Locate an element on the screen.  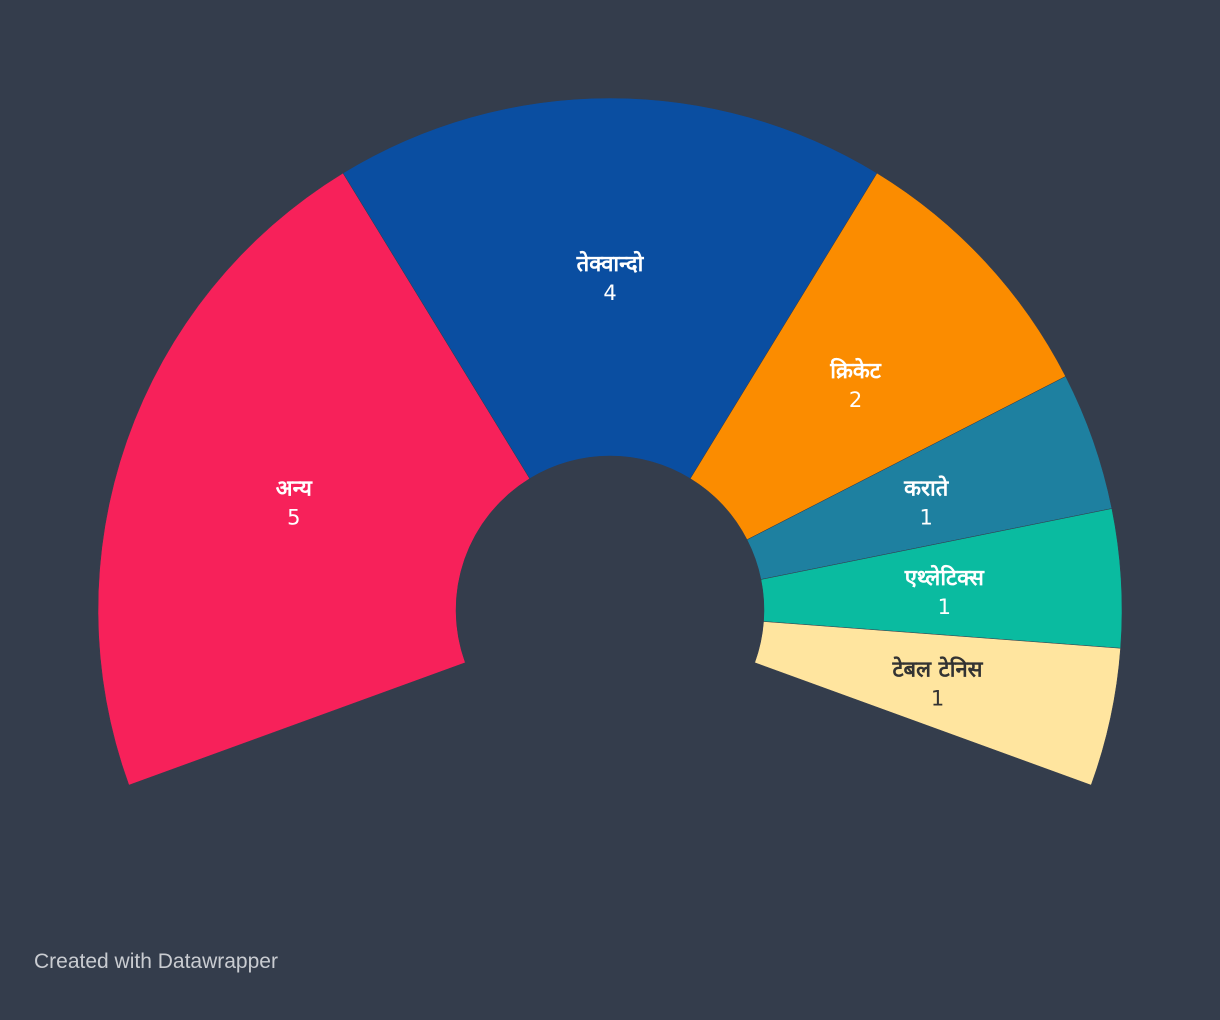
slice-label-0: अन्य is located at coordinates (294, 488).